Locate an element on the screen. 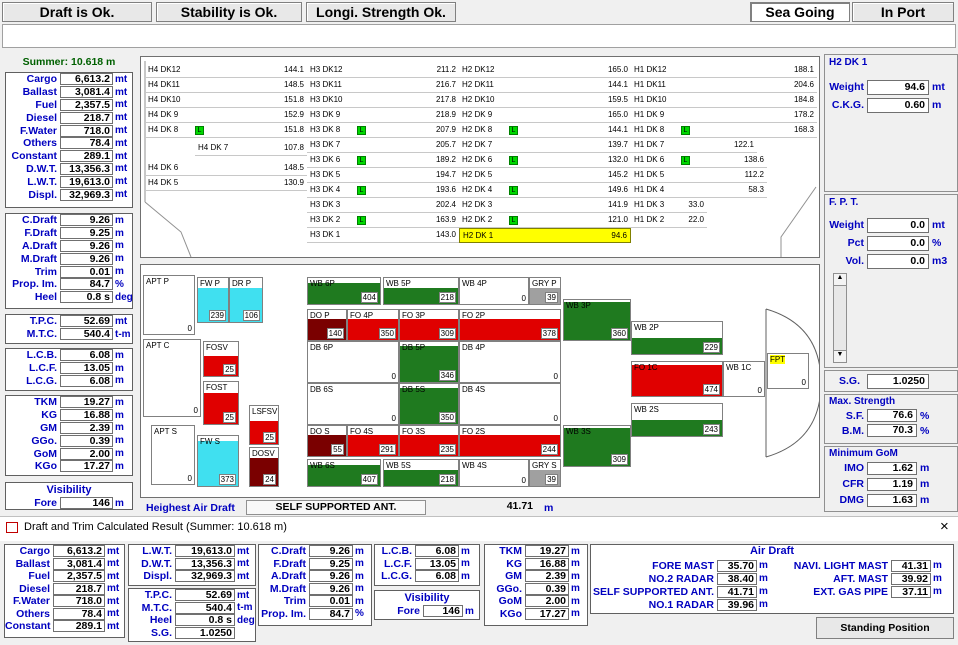  tank-wb3p: WB 3P 360 is located at coordinates (597, 320).